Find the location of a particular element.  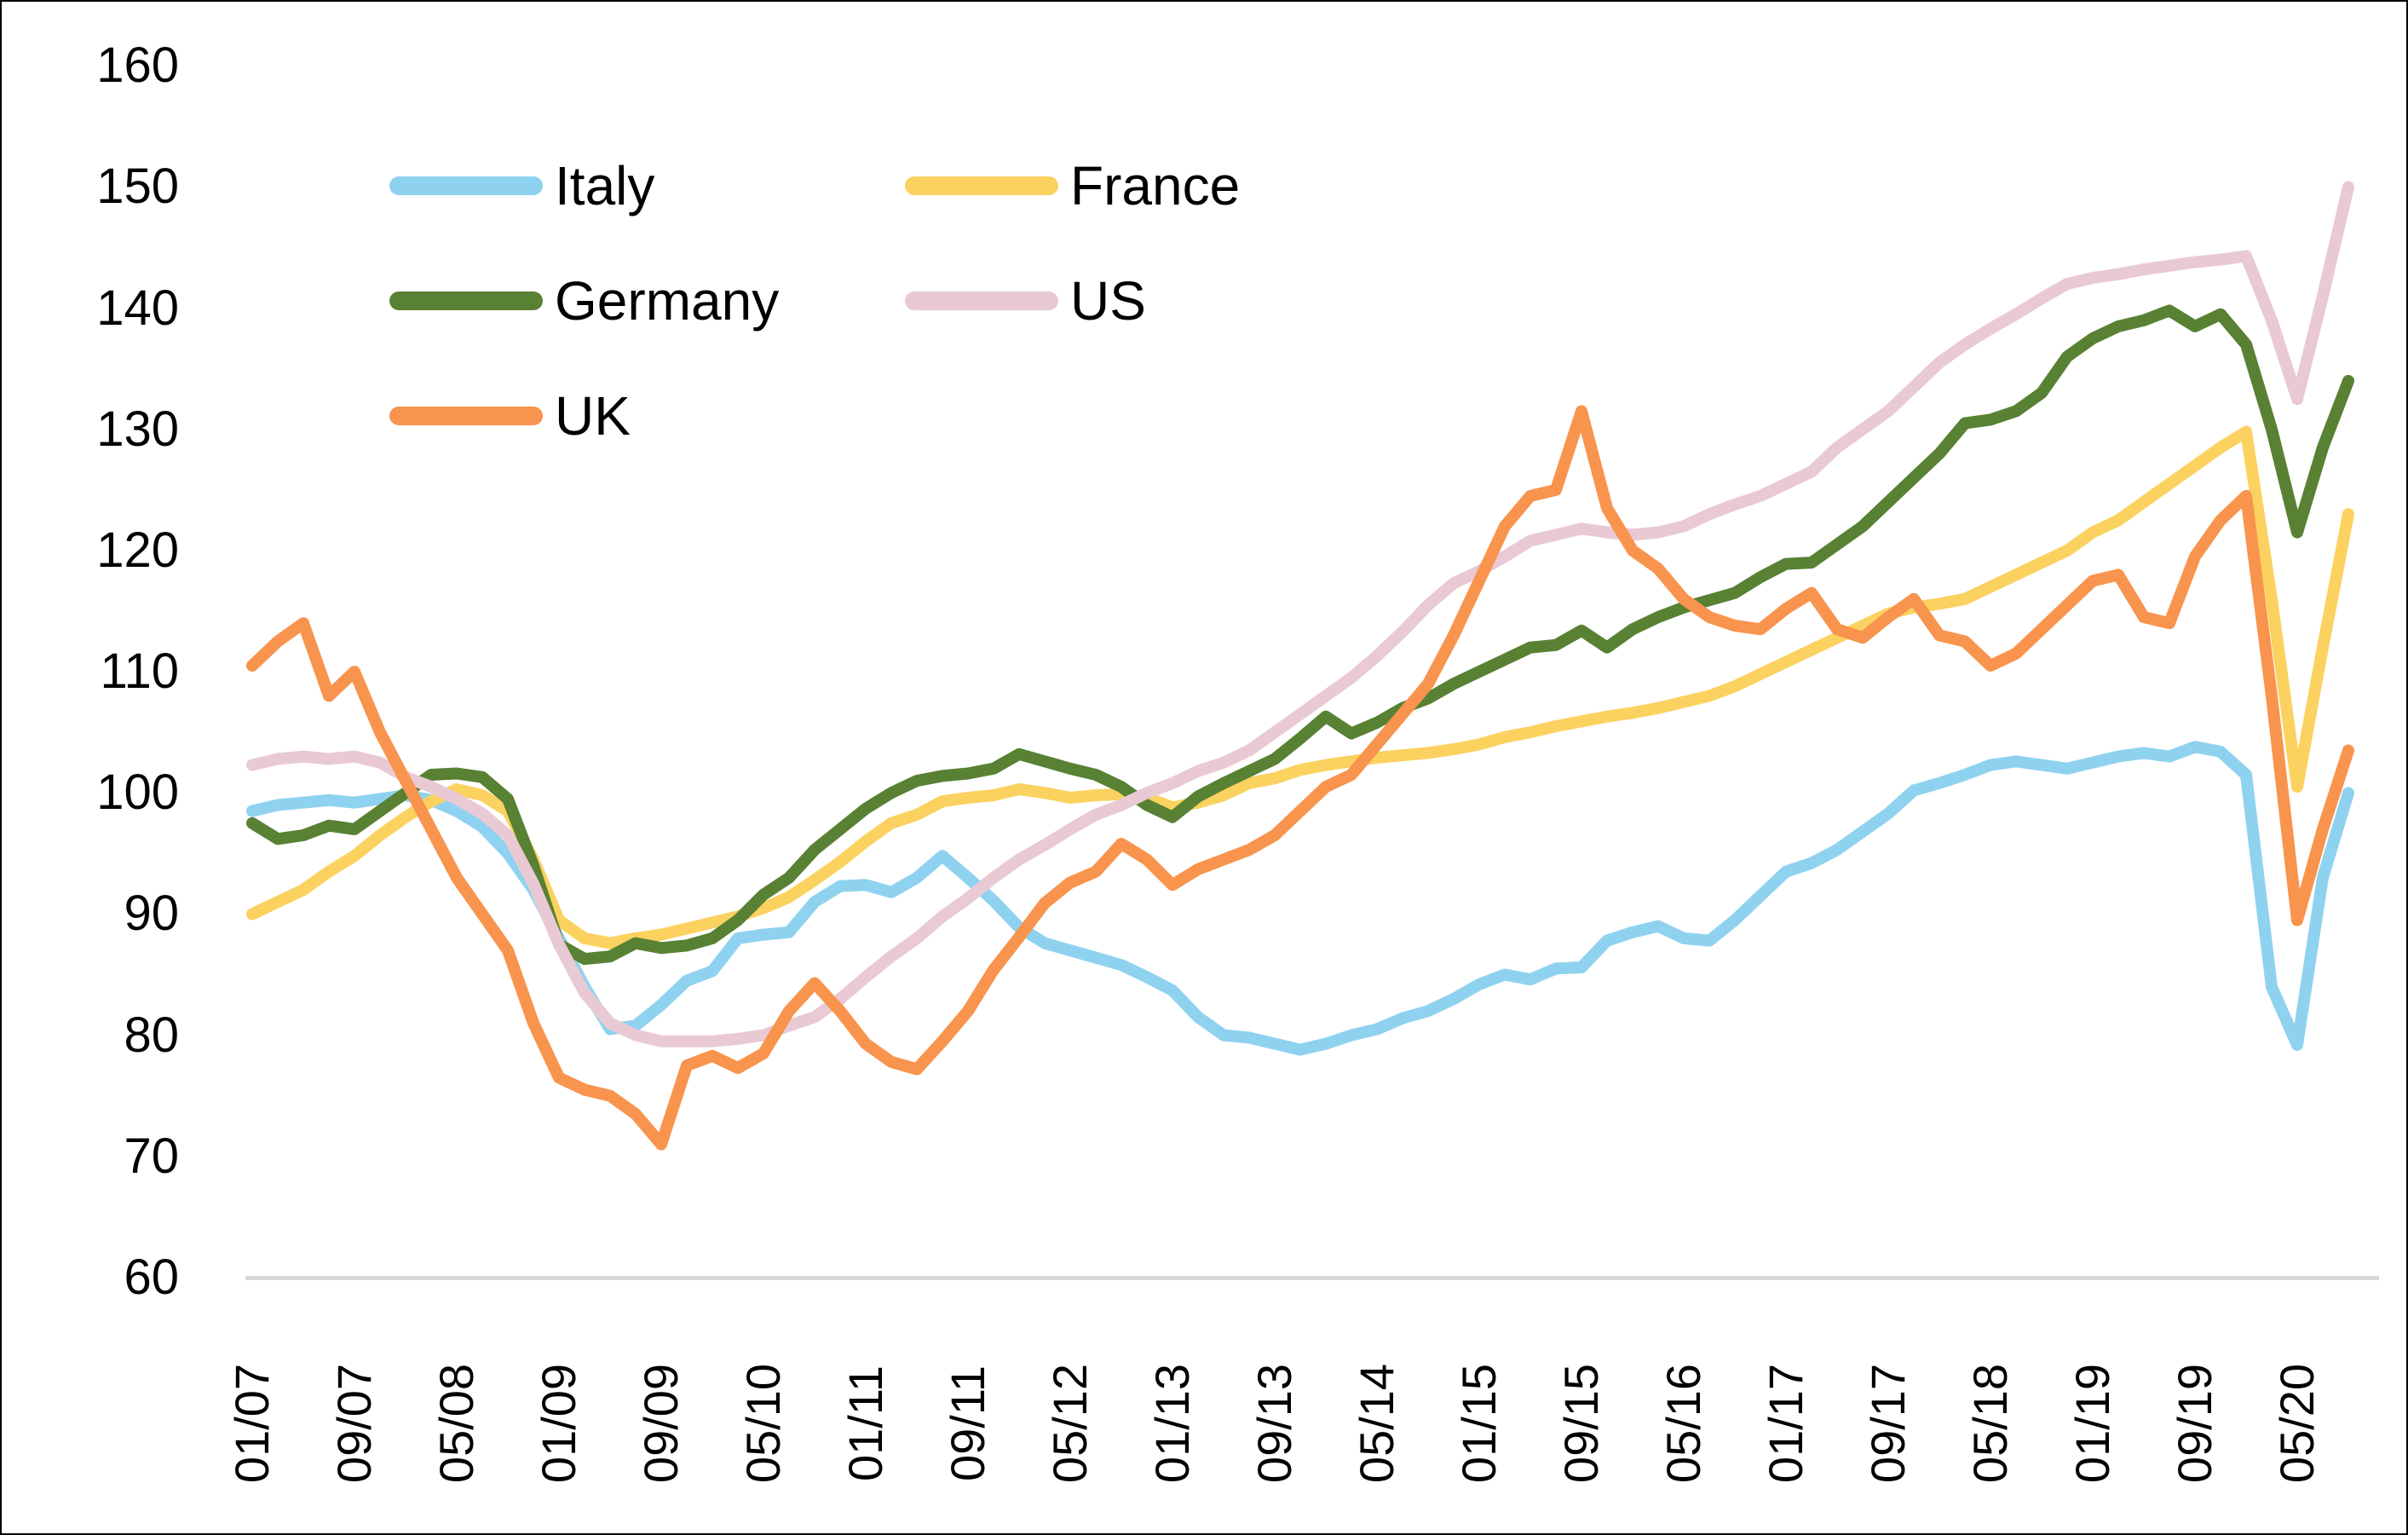

y-axis-label: 120 is located at coordinates (137, 550).